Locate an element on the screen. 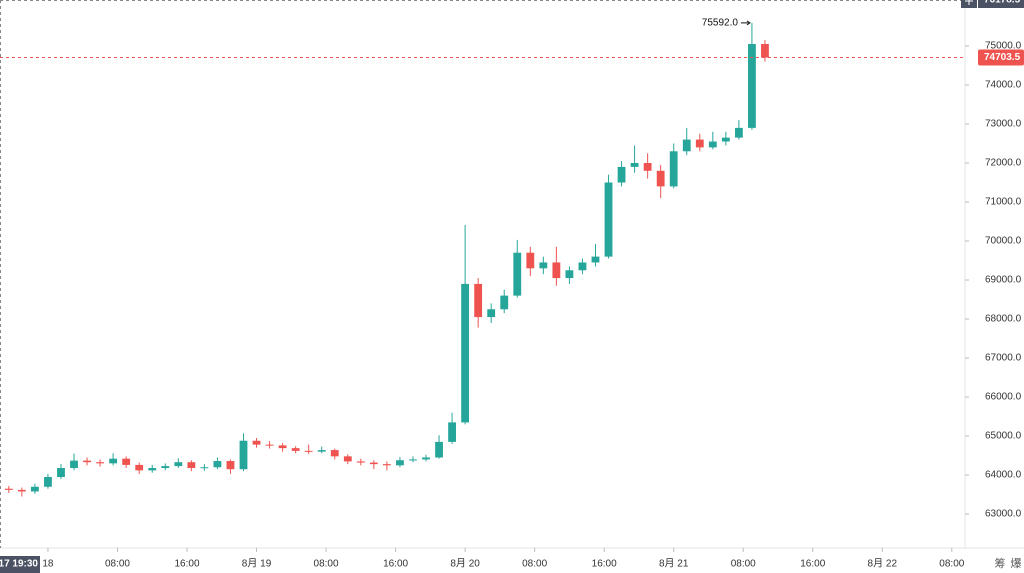 The width and height of the screenshot is (1024, 573). crosshair-price-tag is located at coordinates (1001, 4).